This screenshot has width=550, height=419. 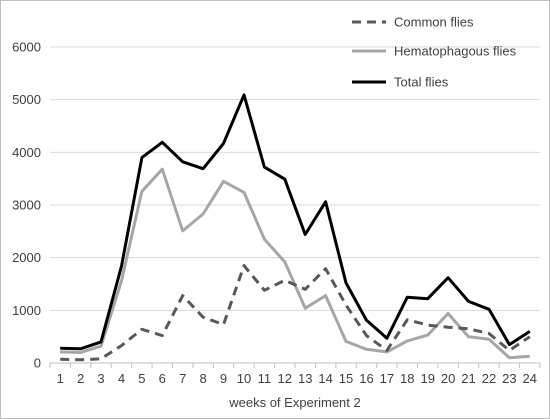 I want to click on x-tick-label: 24, so click(x=530, y=378).